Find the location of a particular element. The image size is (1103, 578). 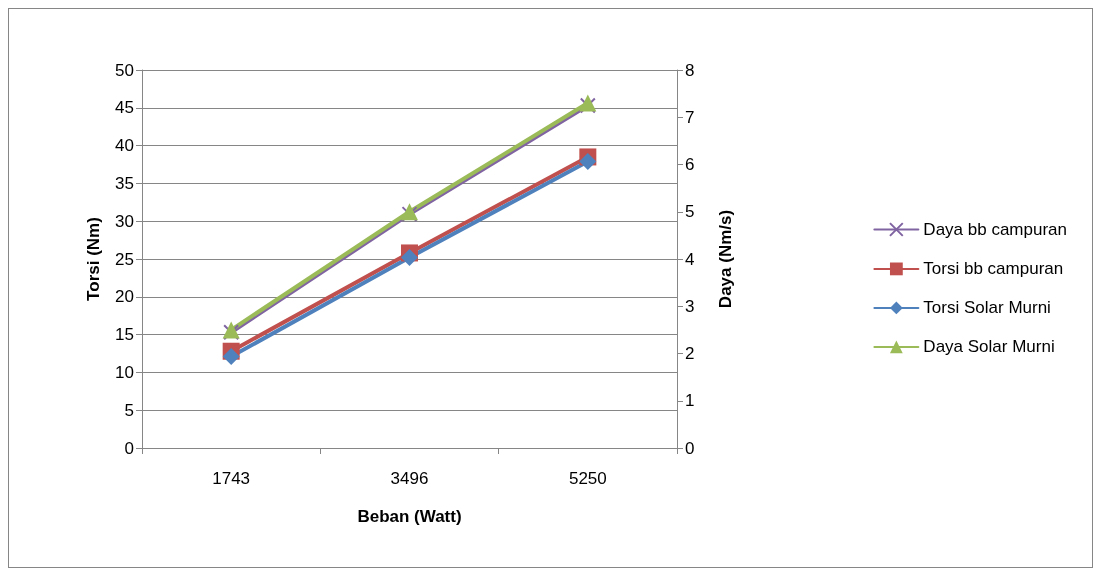

y-tick-label: 50 is located at coordinates (124, 70).